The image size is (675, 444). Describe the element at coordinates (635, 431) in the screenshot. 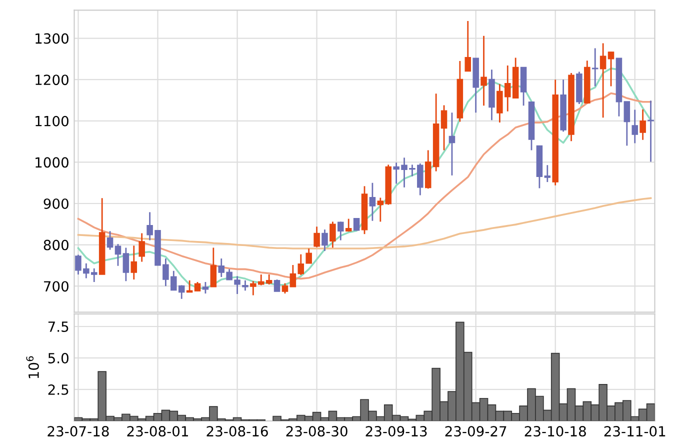

I see `x-tick-label: 23-11-01` at that location.